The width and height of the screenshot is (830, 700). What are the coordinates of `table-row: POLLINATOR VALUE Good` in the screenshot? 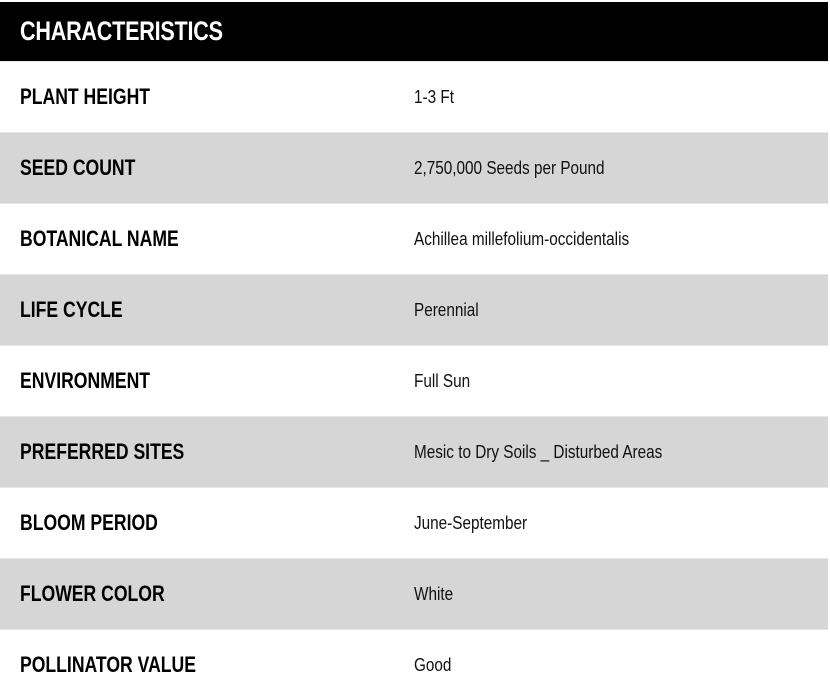 It's located at (414, 664).